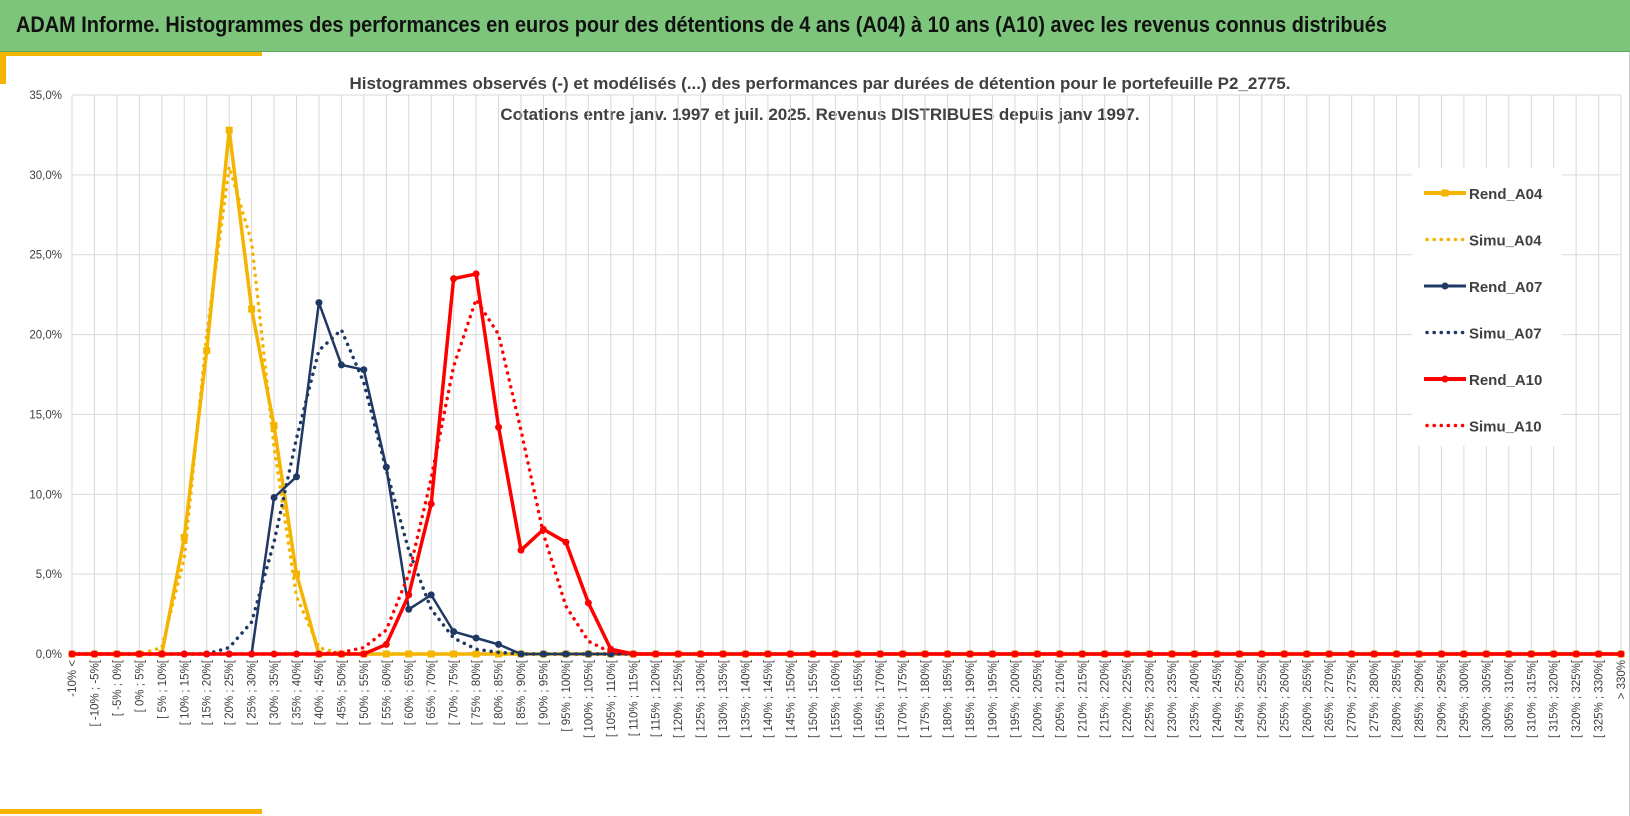  Describe the element at coordinates (1465, 698) in the screenshot. I see `x-tick-label: [ 295% ; 300%[` at that location.